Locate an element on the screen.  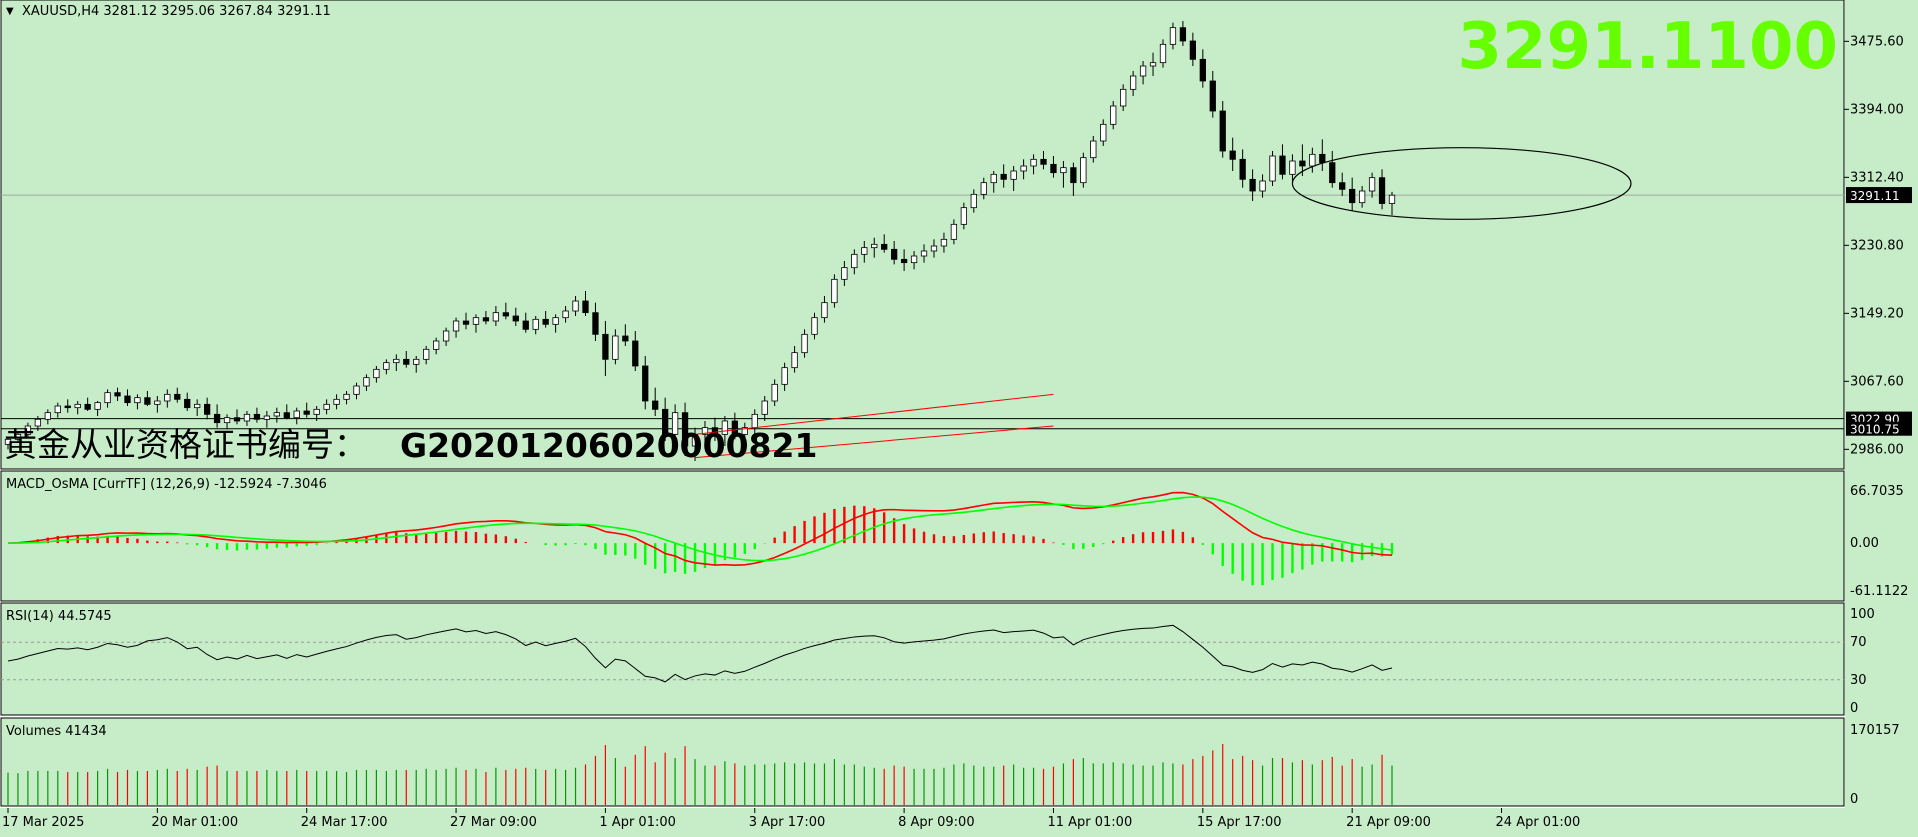
time-tick-label: 24 Apr 01:00 is located at coordinates (1538, 822).